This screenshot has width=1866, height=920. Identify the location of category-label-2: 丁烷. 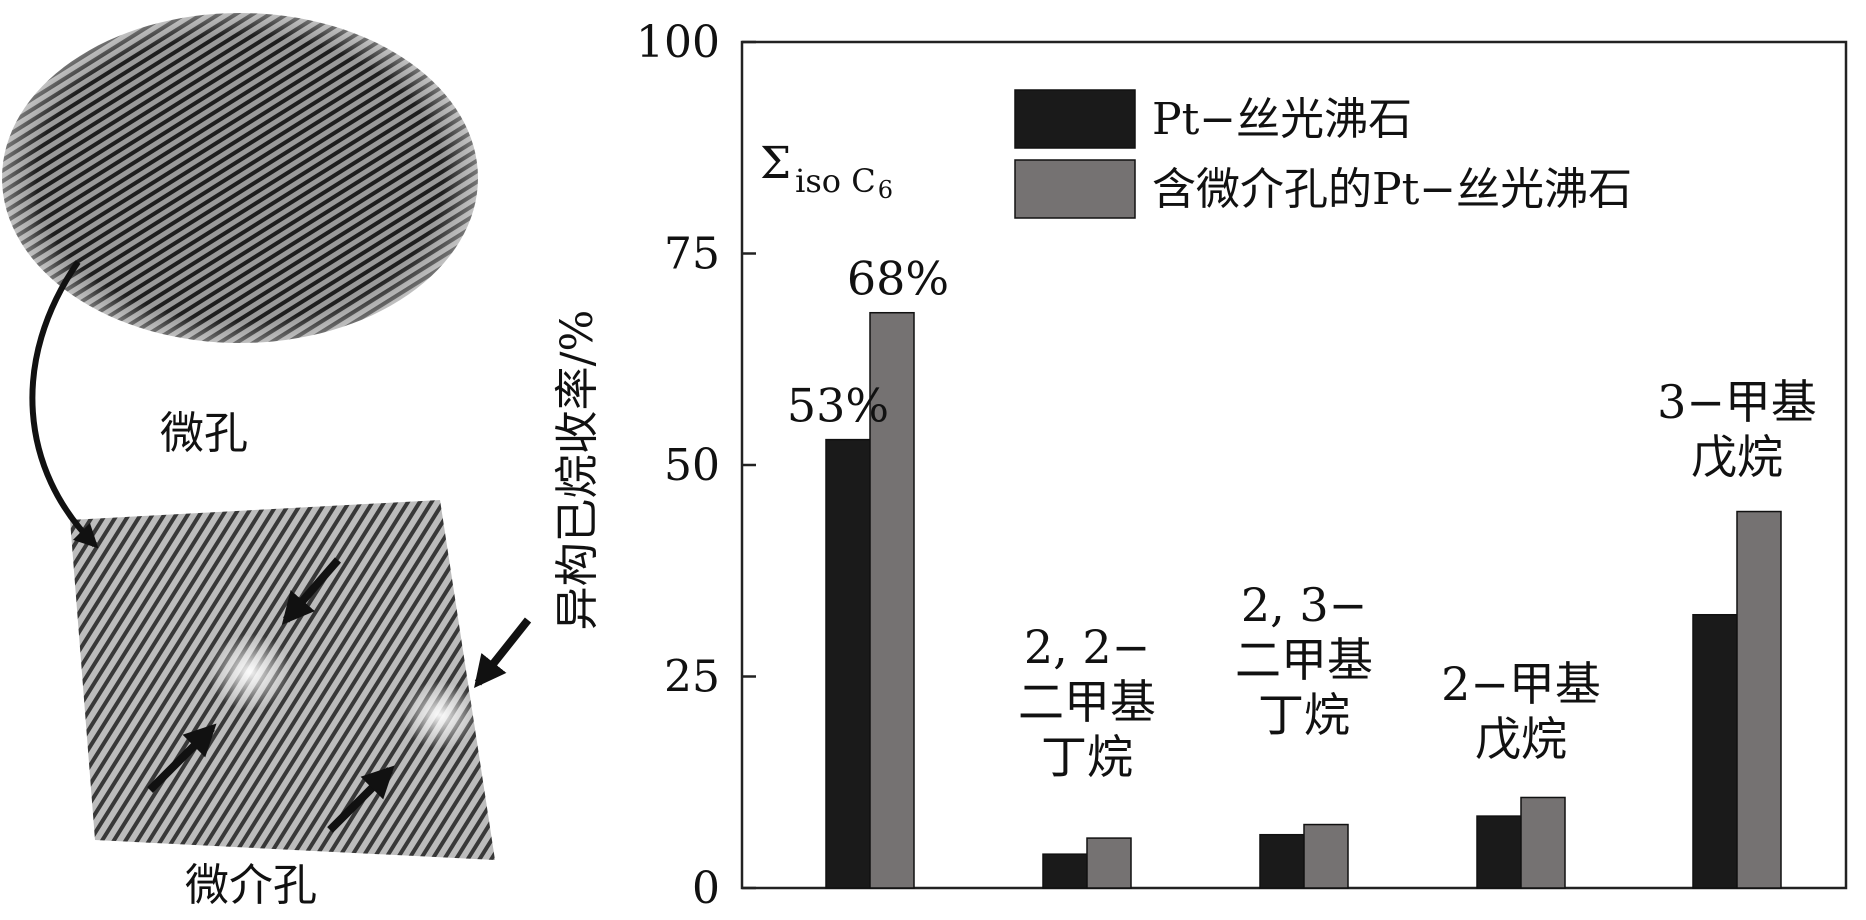
(1304, 715).